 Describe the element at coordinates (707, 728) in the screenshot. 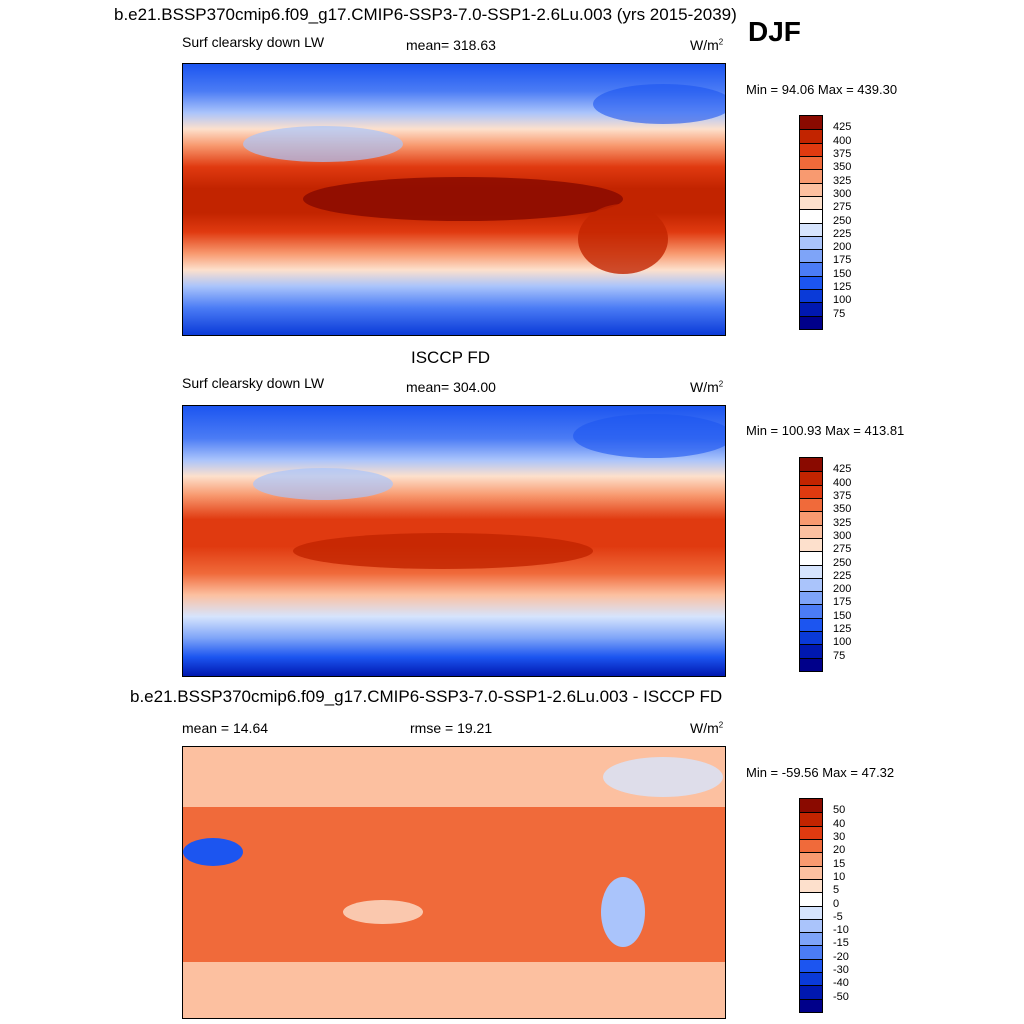

I see `panel3-units-label: W/m2` at that location.